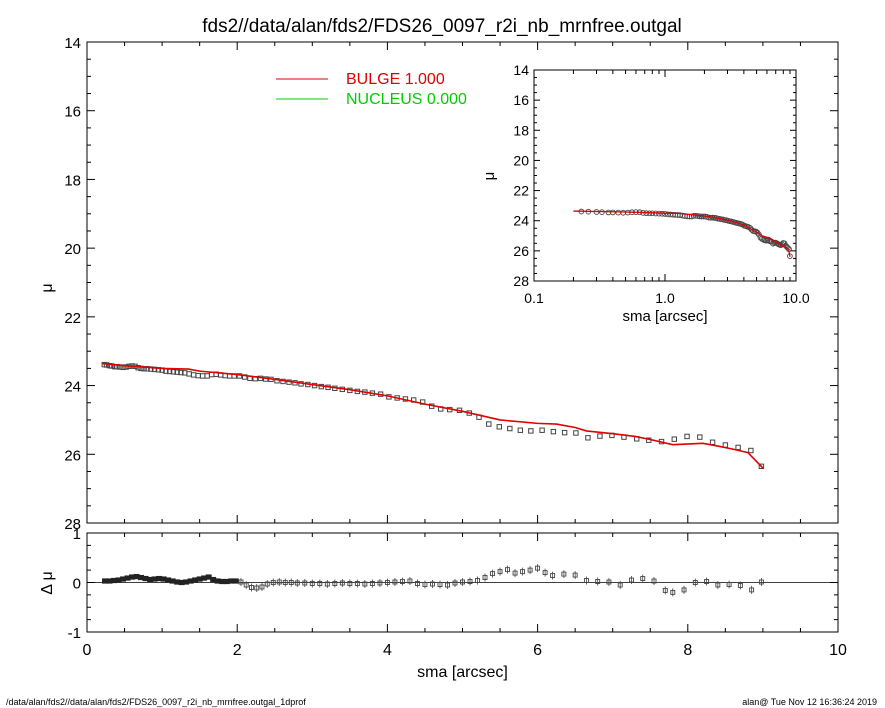 This screenshot has height=708, width=885. I want to click on residual-y-tick-label: 1, so click(77, 534).